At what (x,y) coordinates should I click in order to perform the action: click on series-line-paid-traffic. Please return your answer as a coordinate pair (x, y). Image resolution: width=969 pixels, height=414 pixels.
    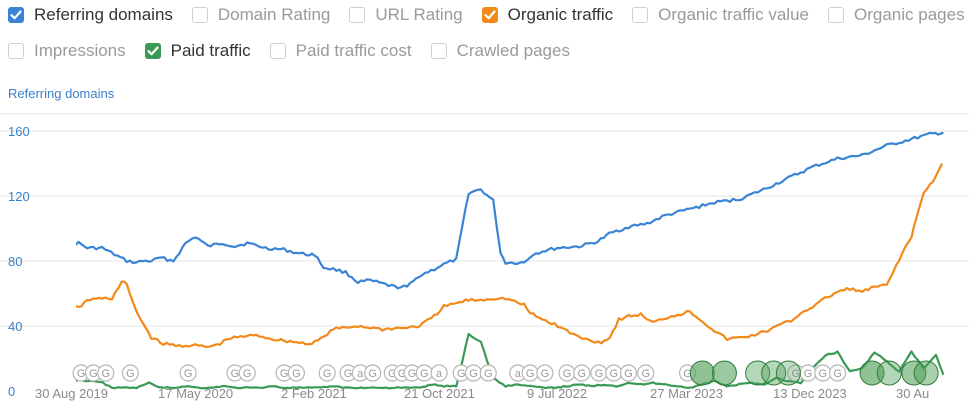
    Looking at the image, I should click on (510, 361).